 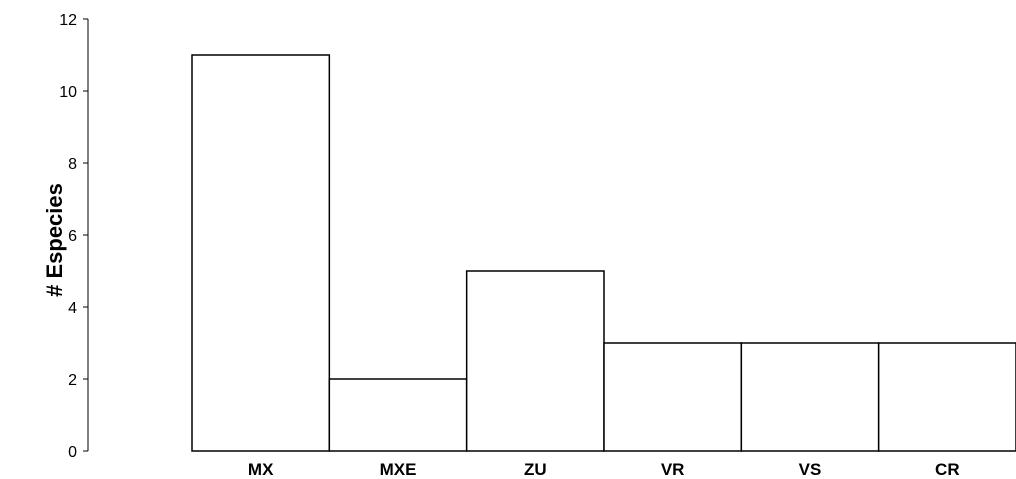 What do you see at coordinates (261, 469) in the screenshot?
I see `x-category-label: MX` at bounding box center [261, 469].